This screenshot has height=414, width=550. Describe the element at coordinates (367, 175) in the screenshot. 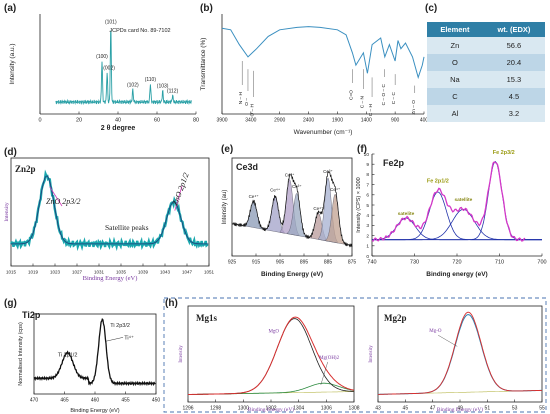

I see `fe2p-y-tick-label: 8` at that location.